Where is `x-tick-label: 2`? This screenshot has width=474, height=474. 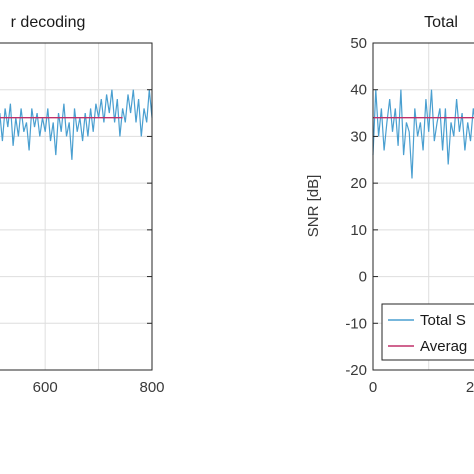
x-tick-label: 2 is located at coordinates (470, 387).